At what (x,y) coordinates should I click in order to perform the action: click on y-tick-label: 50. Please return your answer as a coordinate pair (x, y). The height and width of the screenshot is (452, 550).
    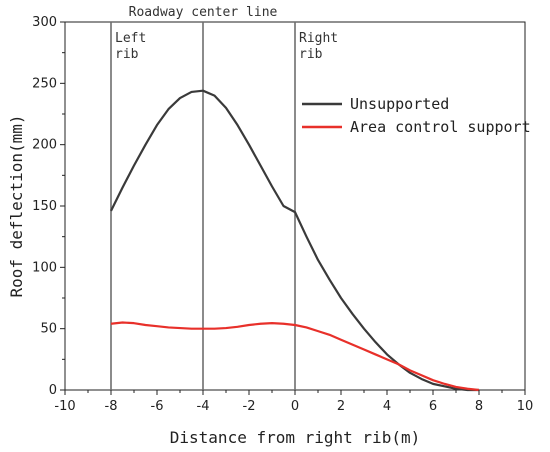
    Looking at the image, I should click on (48, 329).